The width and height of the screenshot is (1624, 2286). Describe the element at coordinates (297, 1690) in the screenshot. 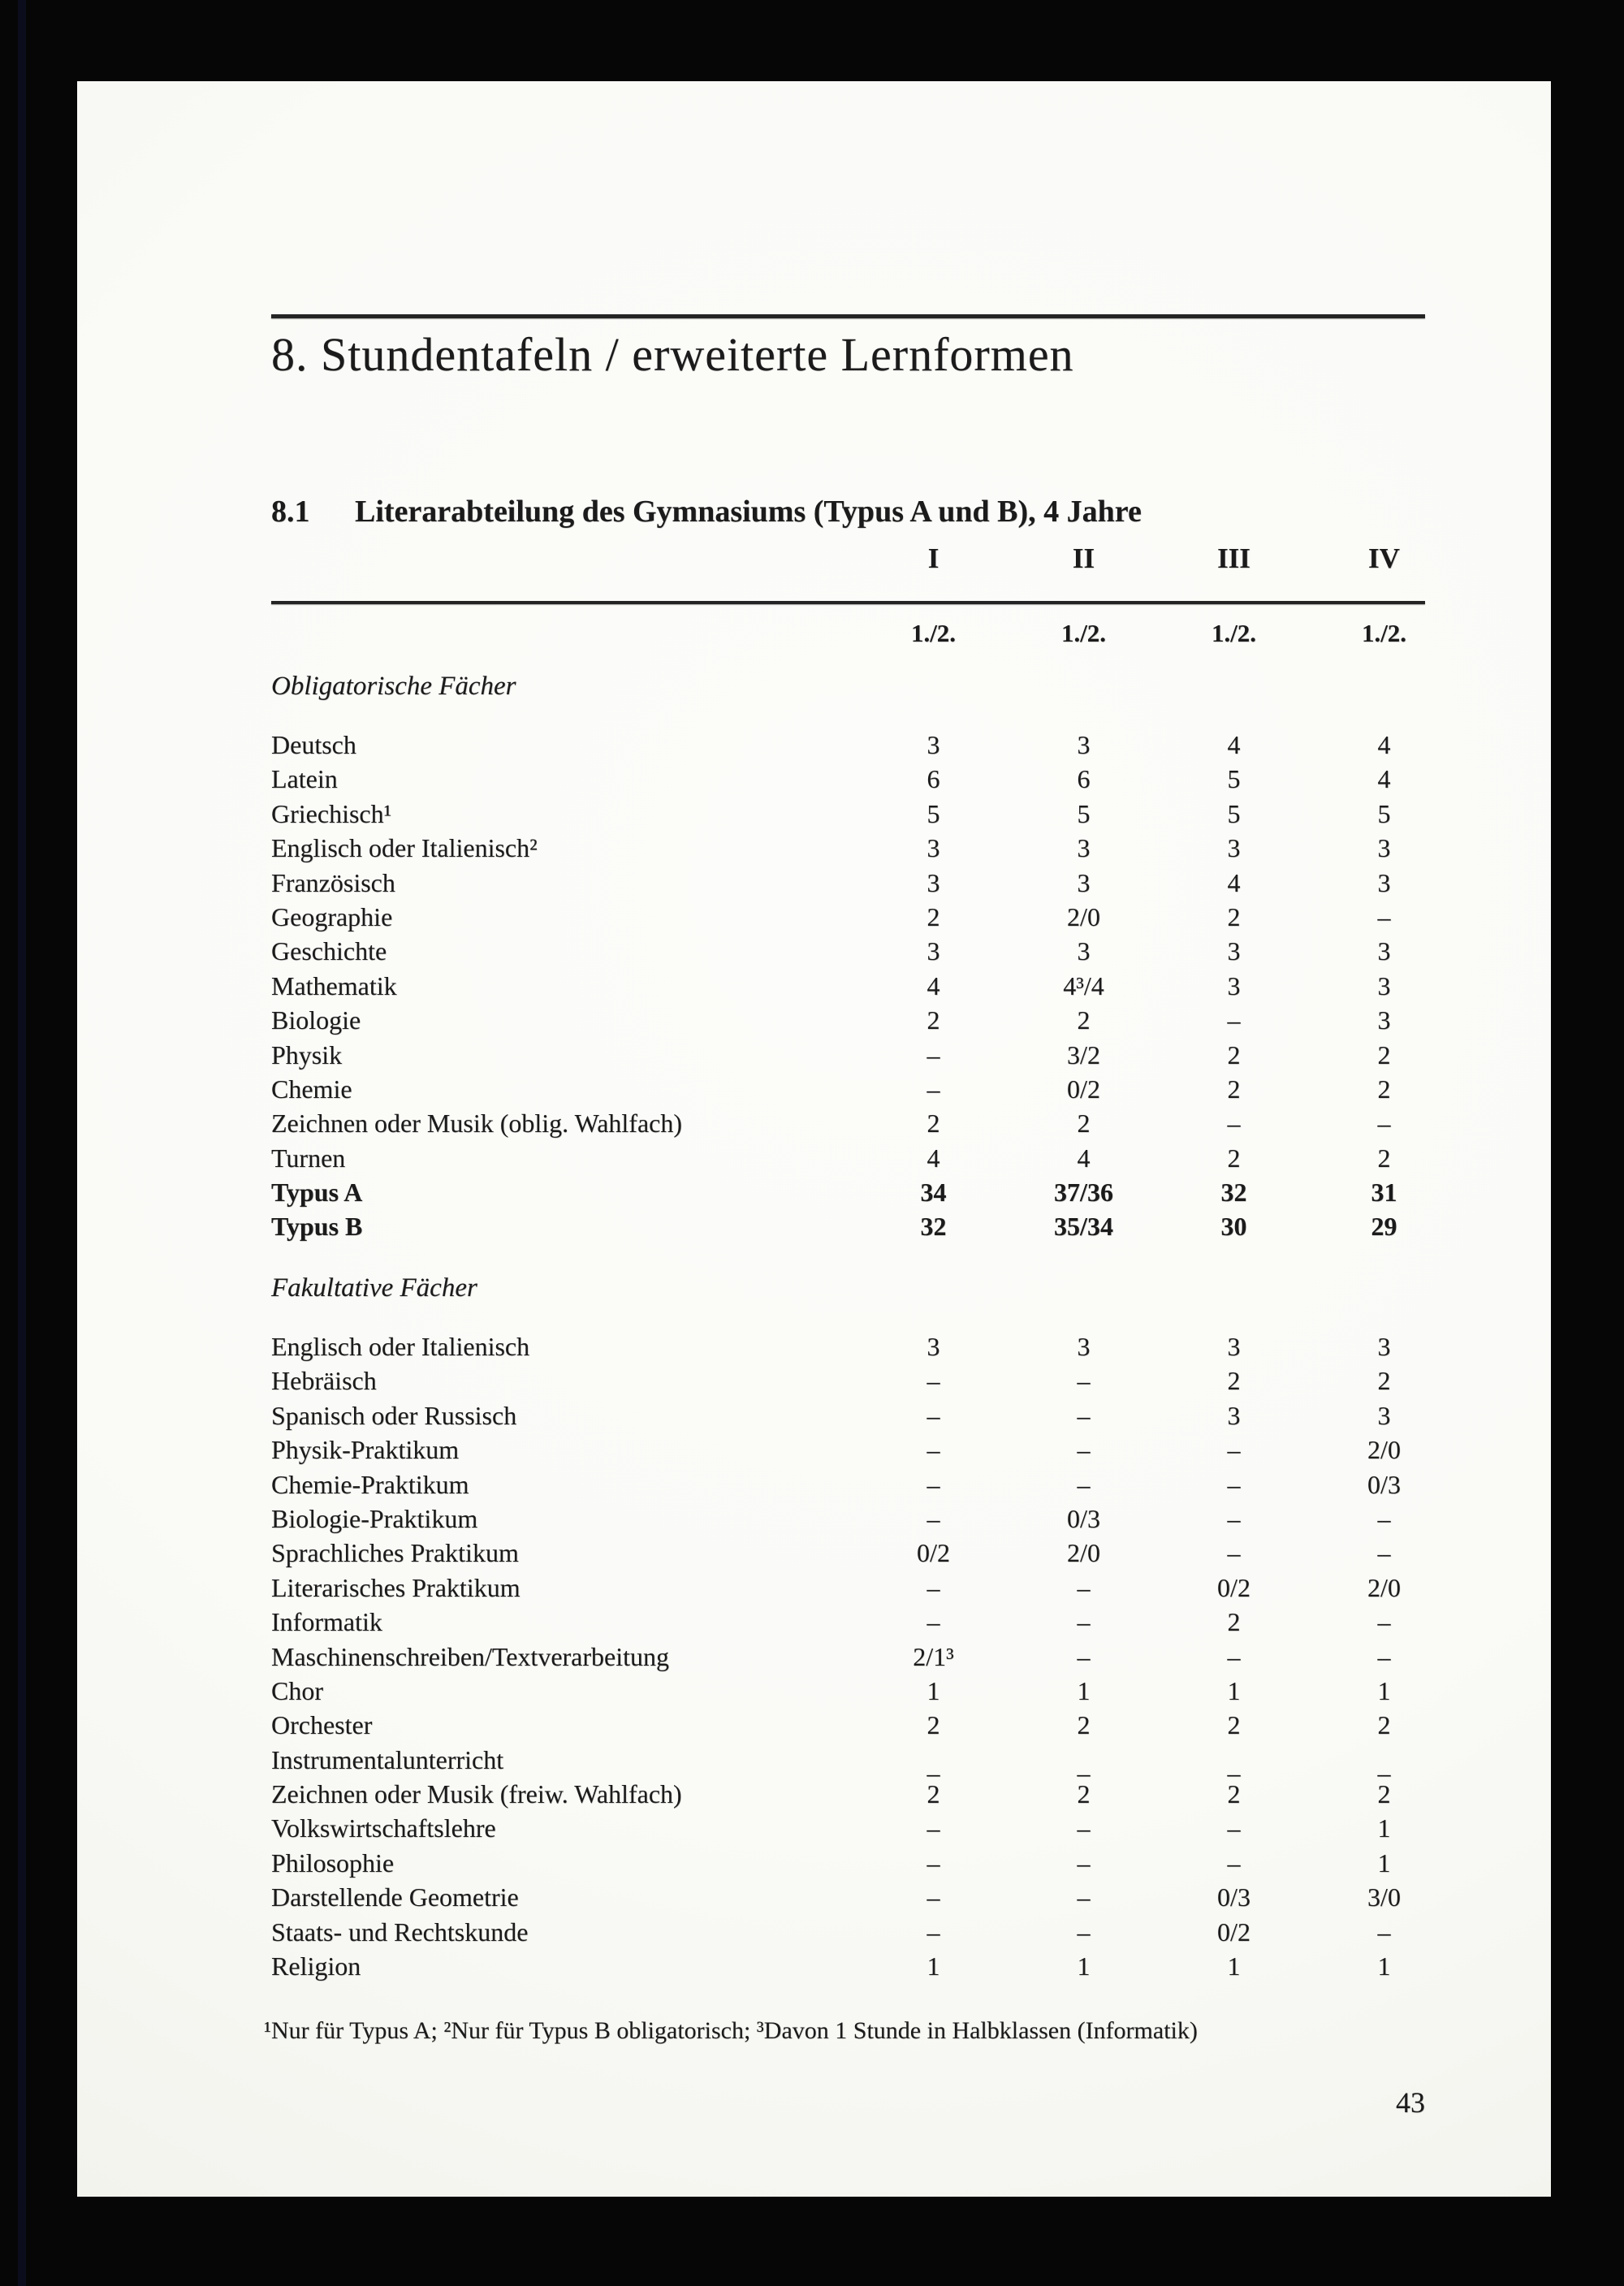

I see `row-label: Chor` at that location.